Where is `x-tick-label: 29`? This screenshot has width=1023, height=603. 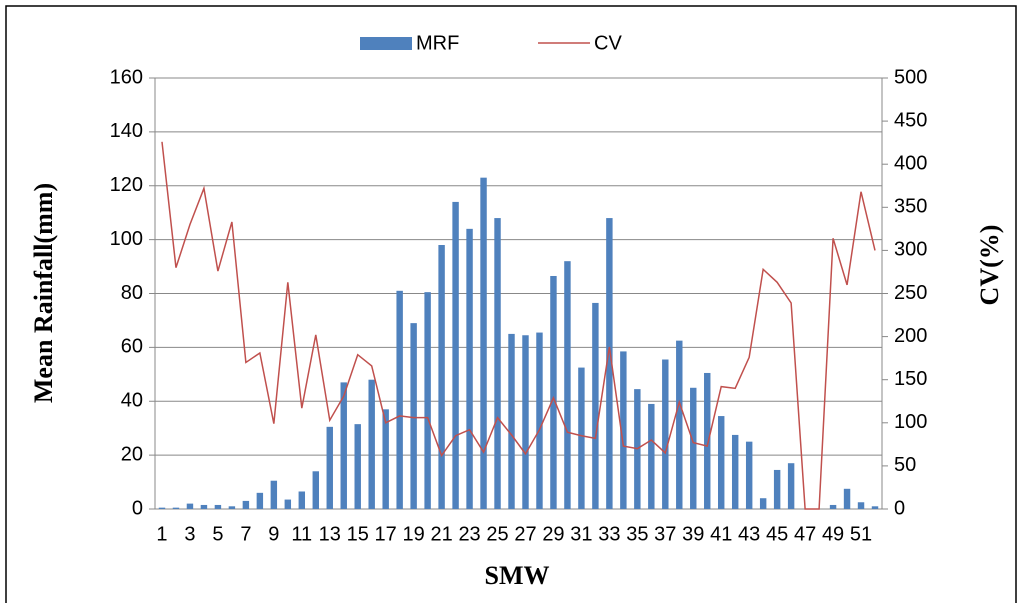
x-tick-label: 29 is located at coordinates (553, 534).